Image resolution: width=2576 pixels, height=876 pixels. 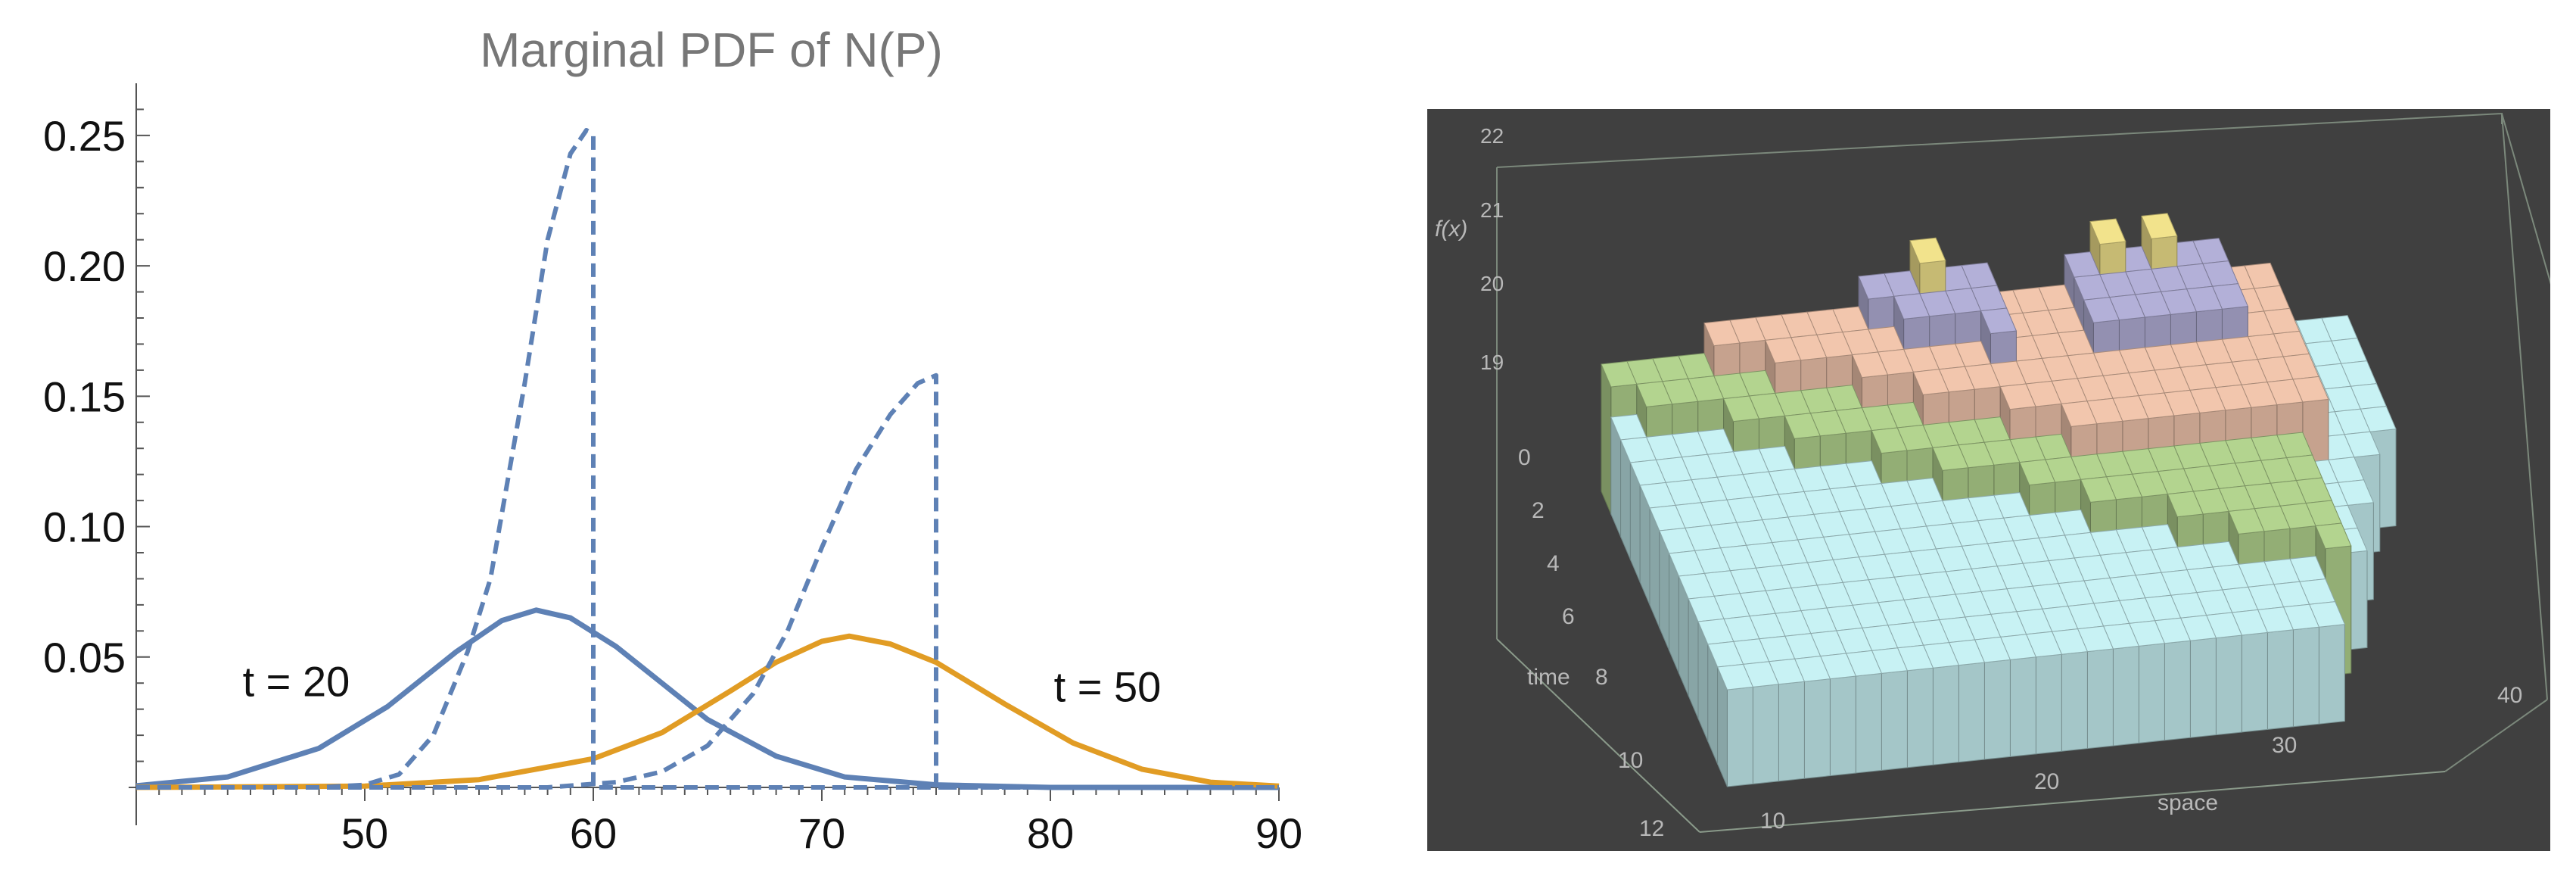 I want to click on axis-lines, so click(x=1971, y=735).